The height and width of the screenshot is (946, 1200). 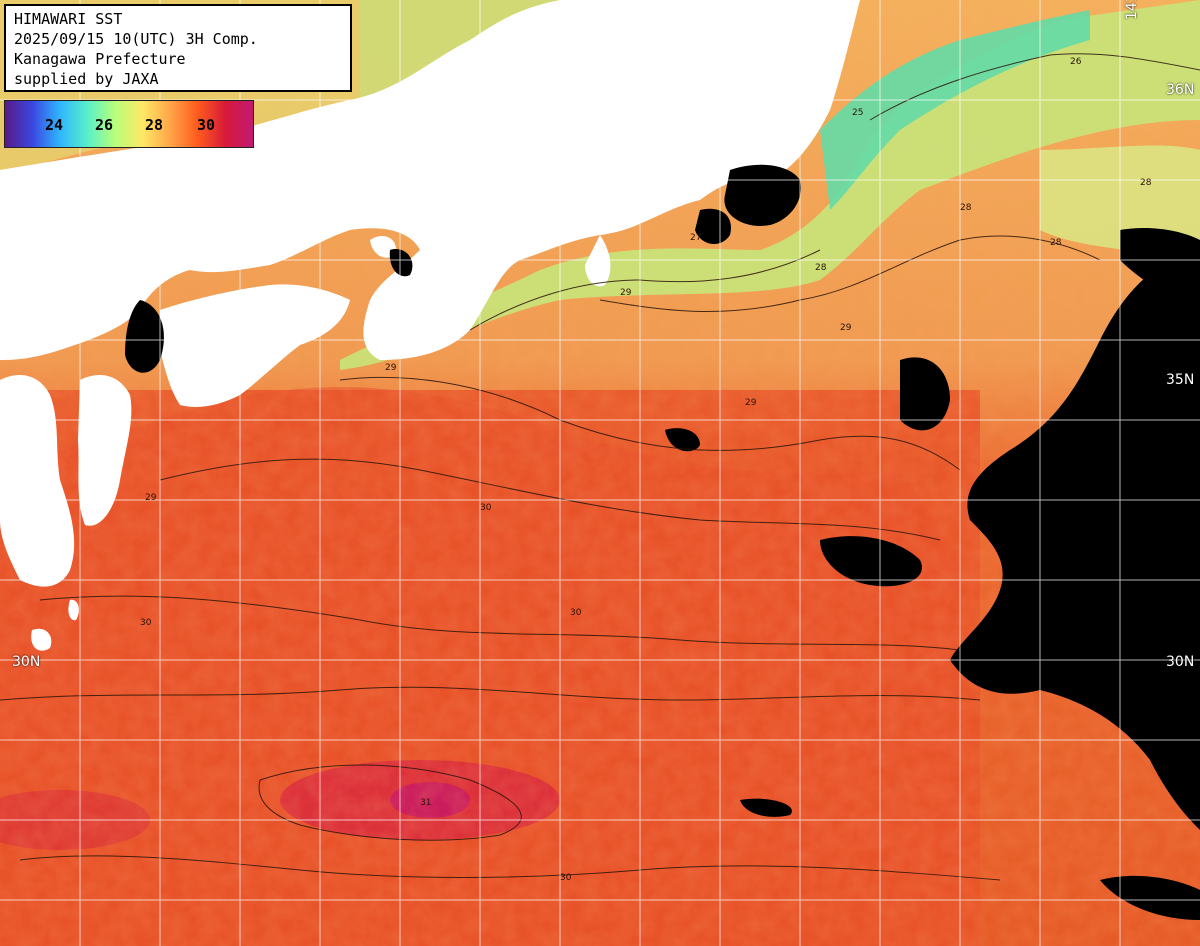 I want to click on title-line-date: 2025/09/15 10(UTC) 3H Comp., so click(x=136, y=39).